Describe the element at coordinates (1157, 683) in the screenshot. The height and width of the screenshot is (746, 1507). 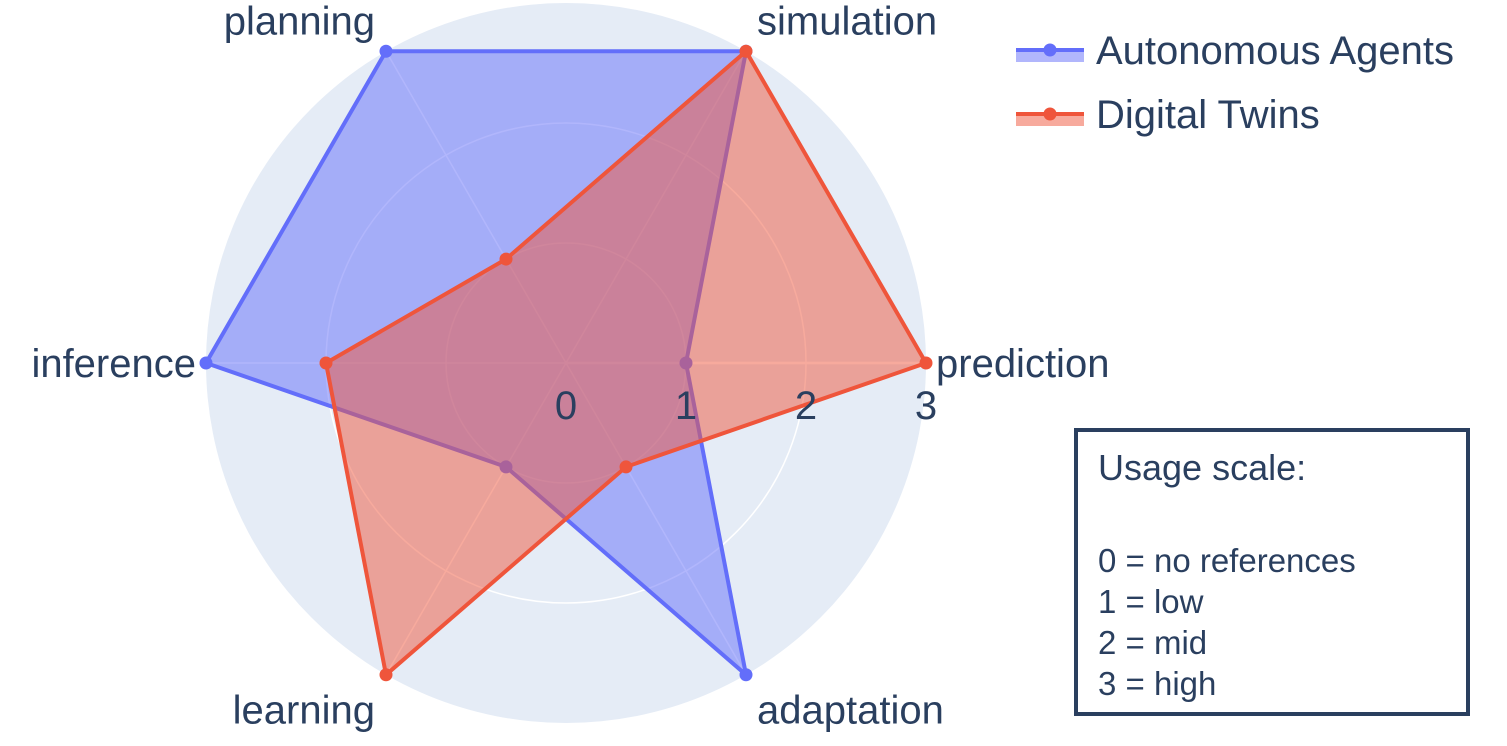
I see `usage-scale-item-3: 3 = high` at that location.